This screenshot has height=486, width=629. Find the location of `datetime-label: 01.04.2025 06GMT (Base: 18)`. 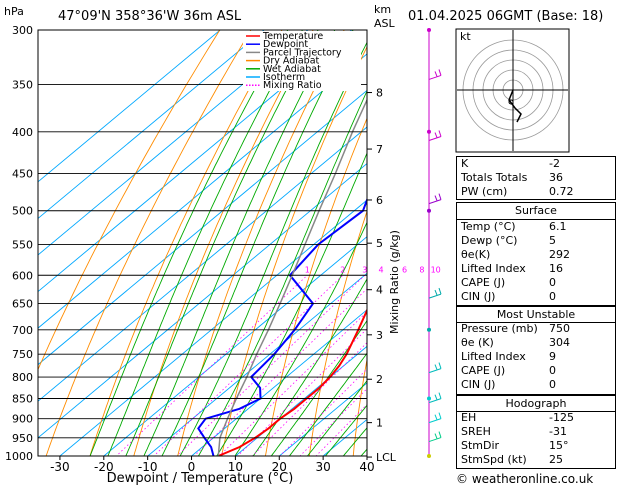

datetime-label: 01.04.2025 06GMT (Base: 18) is located at coordinates (505, 16).